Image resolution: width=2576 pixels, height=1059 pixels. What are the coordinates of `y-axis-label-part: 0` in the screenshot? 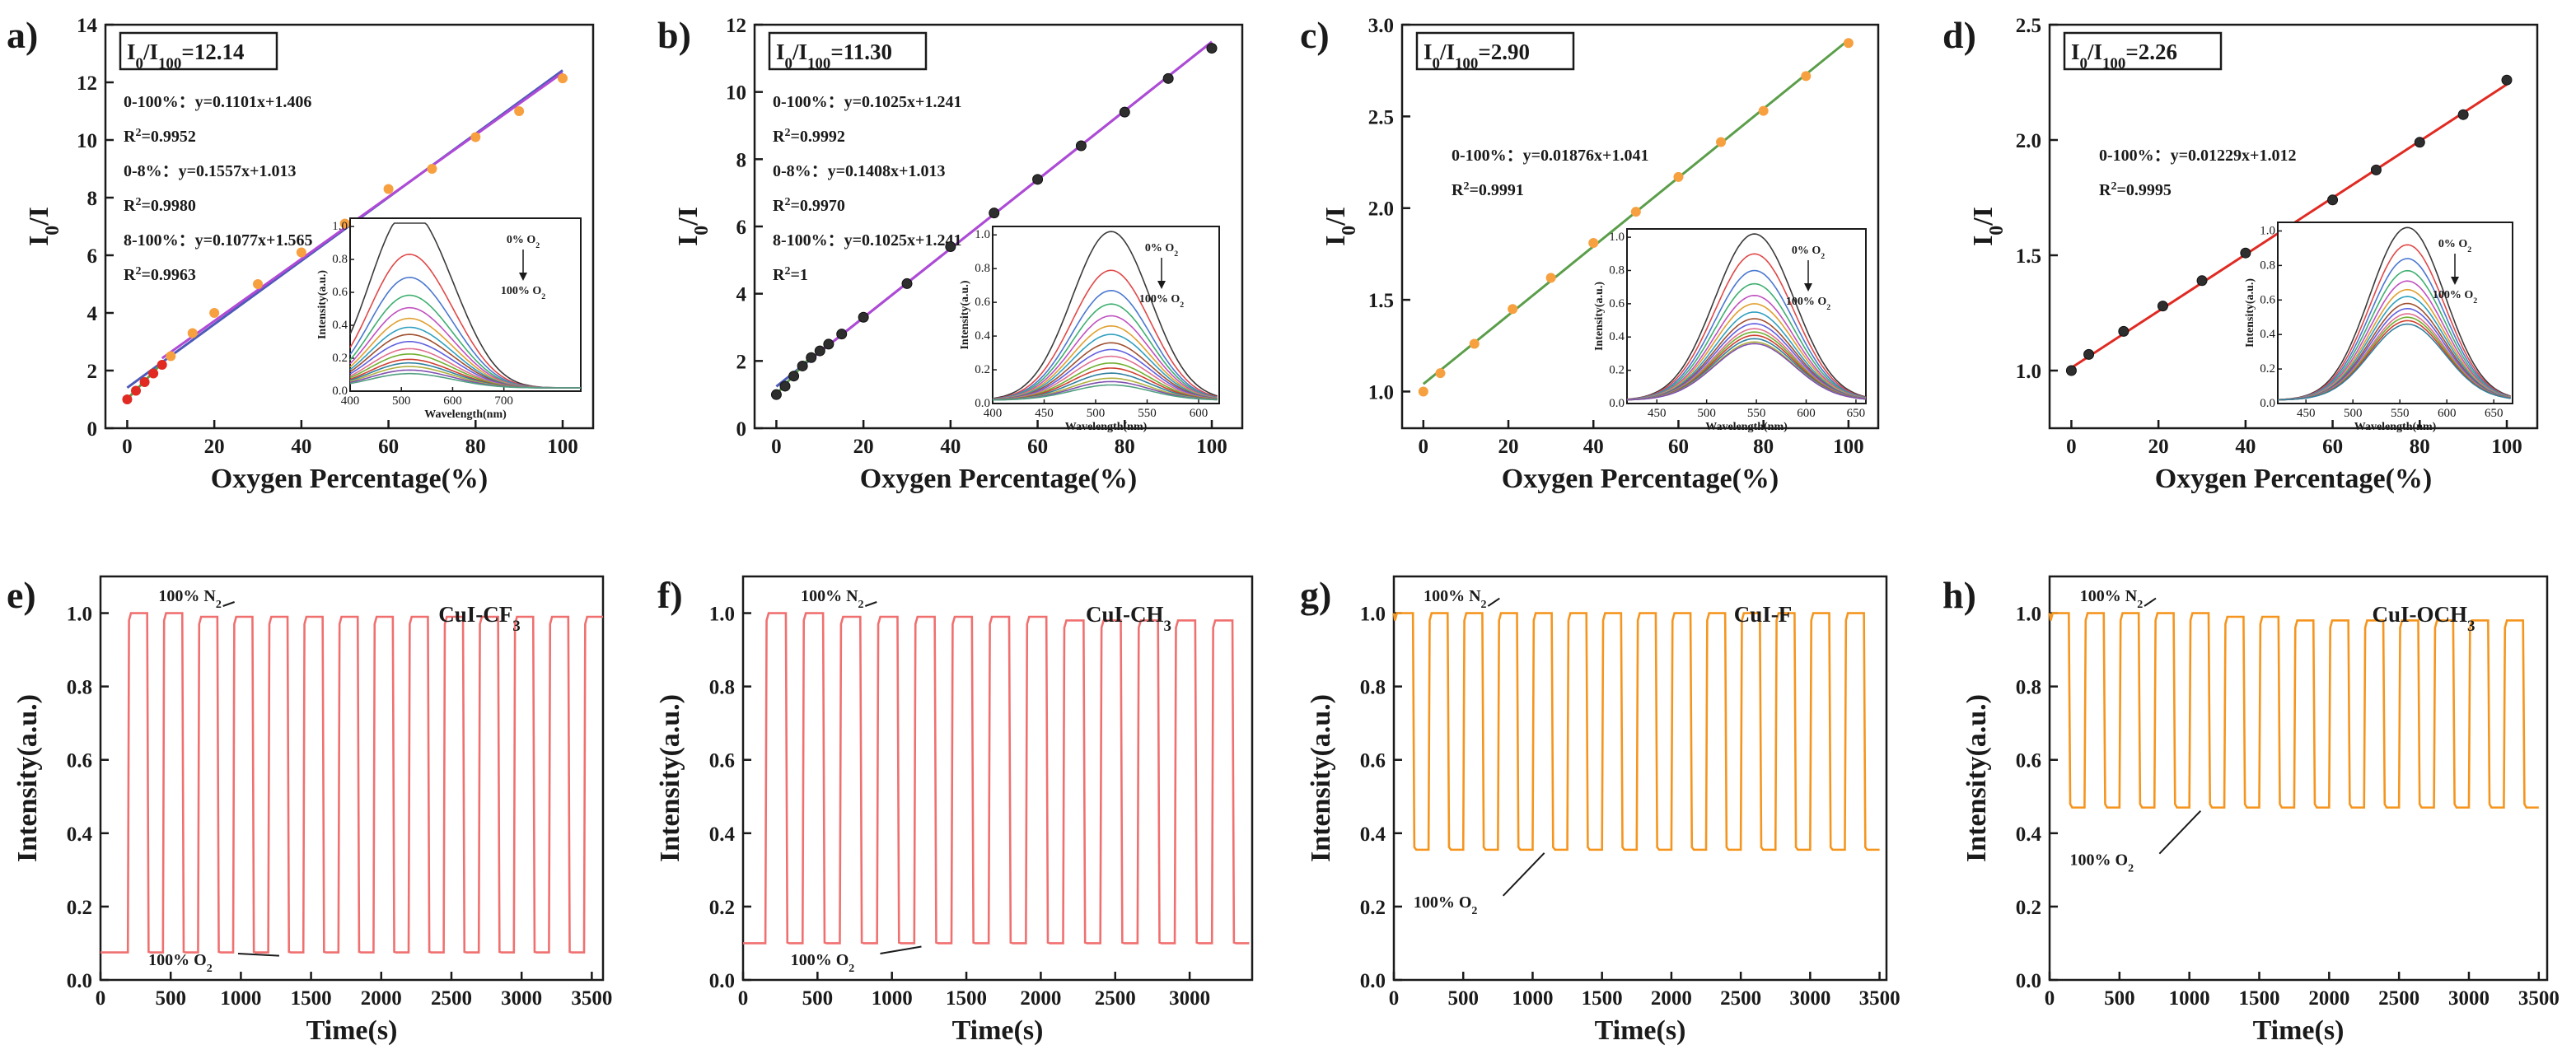 It's located at (52, 231).